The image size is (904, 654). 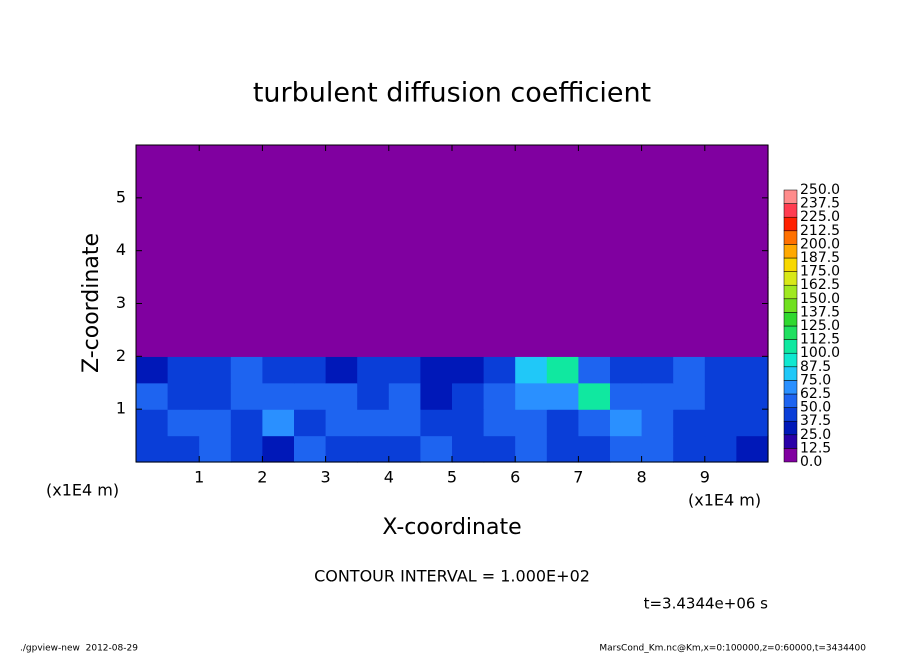 I want to click on colorbar-label: 62.5, so click(x=815, y=394).